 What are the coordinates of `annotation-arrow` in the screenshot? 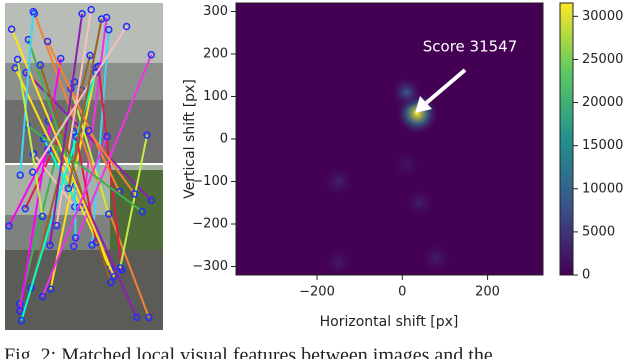 It's located at (445, 87).